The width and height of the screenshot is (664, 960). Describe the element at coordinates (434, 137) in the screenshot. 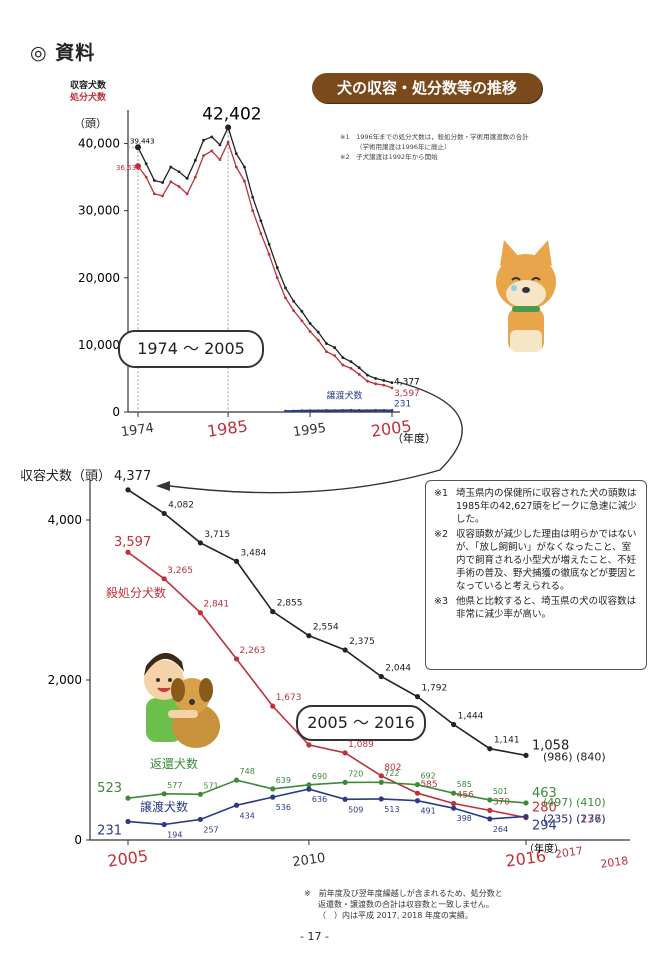

I see `top-note-1: ※1 1996年までの処分犬数は，殺処分数・学術用譲渡数の合計` at that location.